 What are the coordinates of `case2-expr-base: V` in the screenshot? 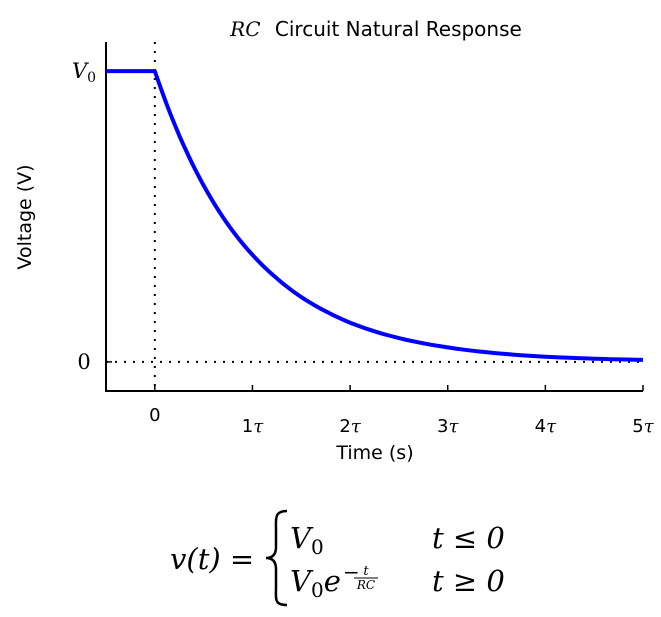 It's located at (302, 581).